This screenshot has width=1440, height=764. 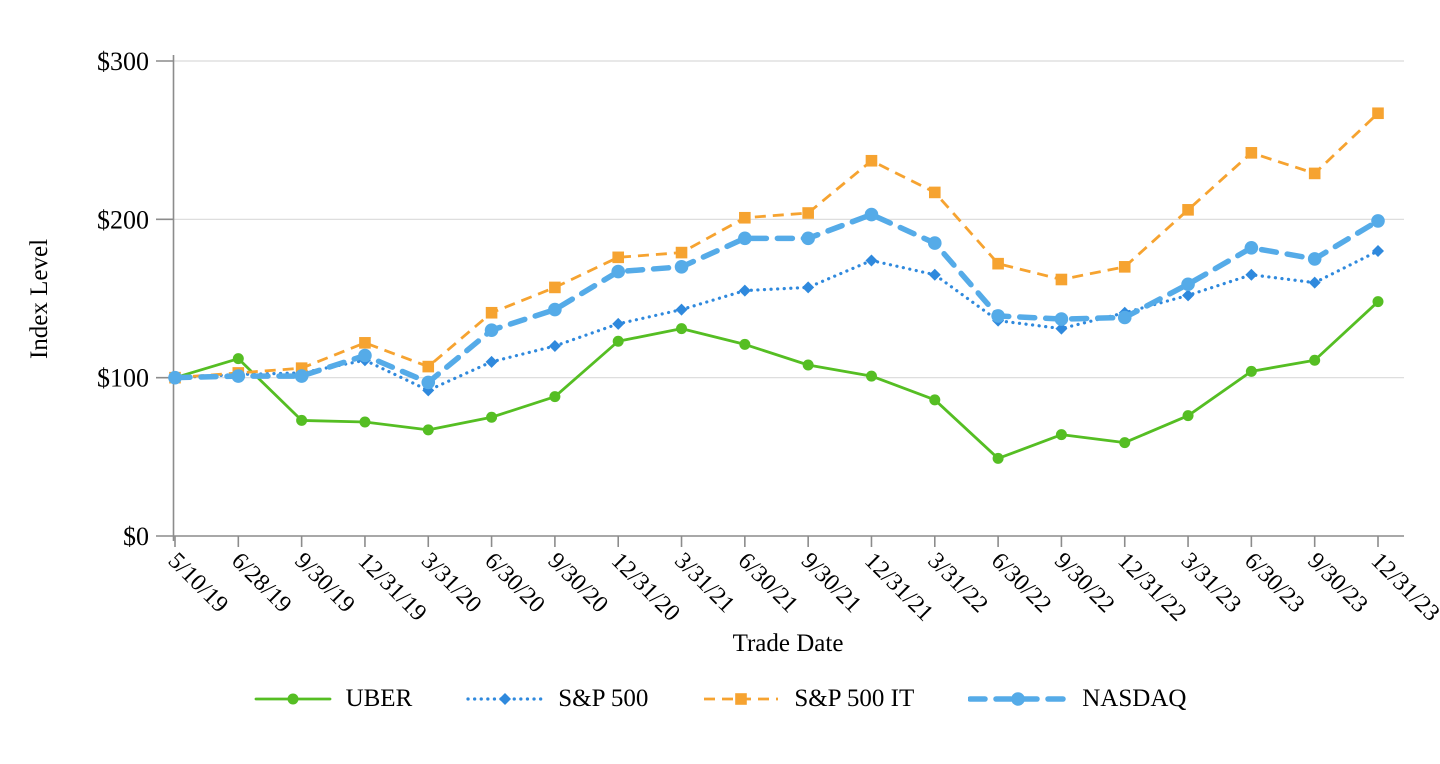 I want to click on x-tick-label: 12/31/22, so click(x=1151, y=587).